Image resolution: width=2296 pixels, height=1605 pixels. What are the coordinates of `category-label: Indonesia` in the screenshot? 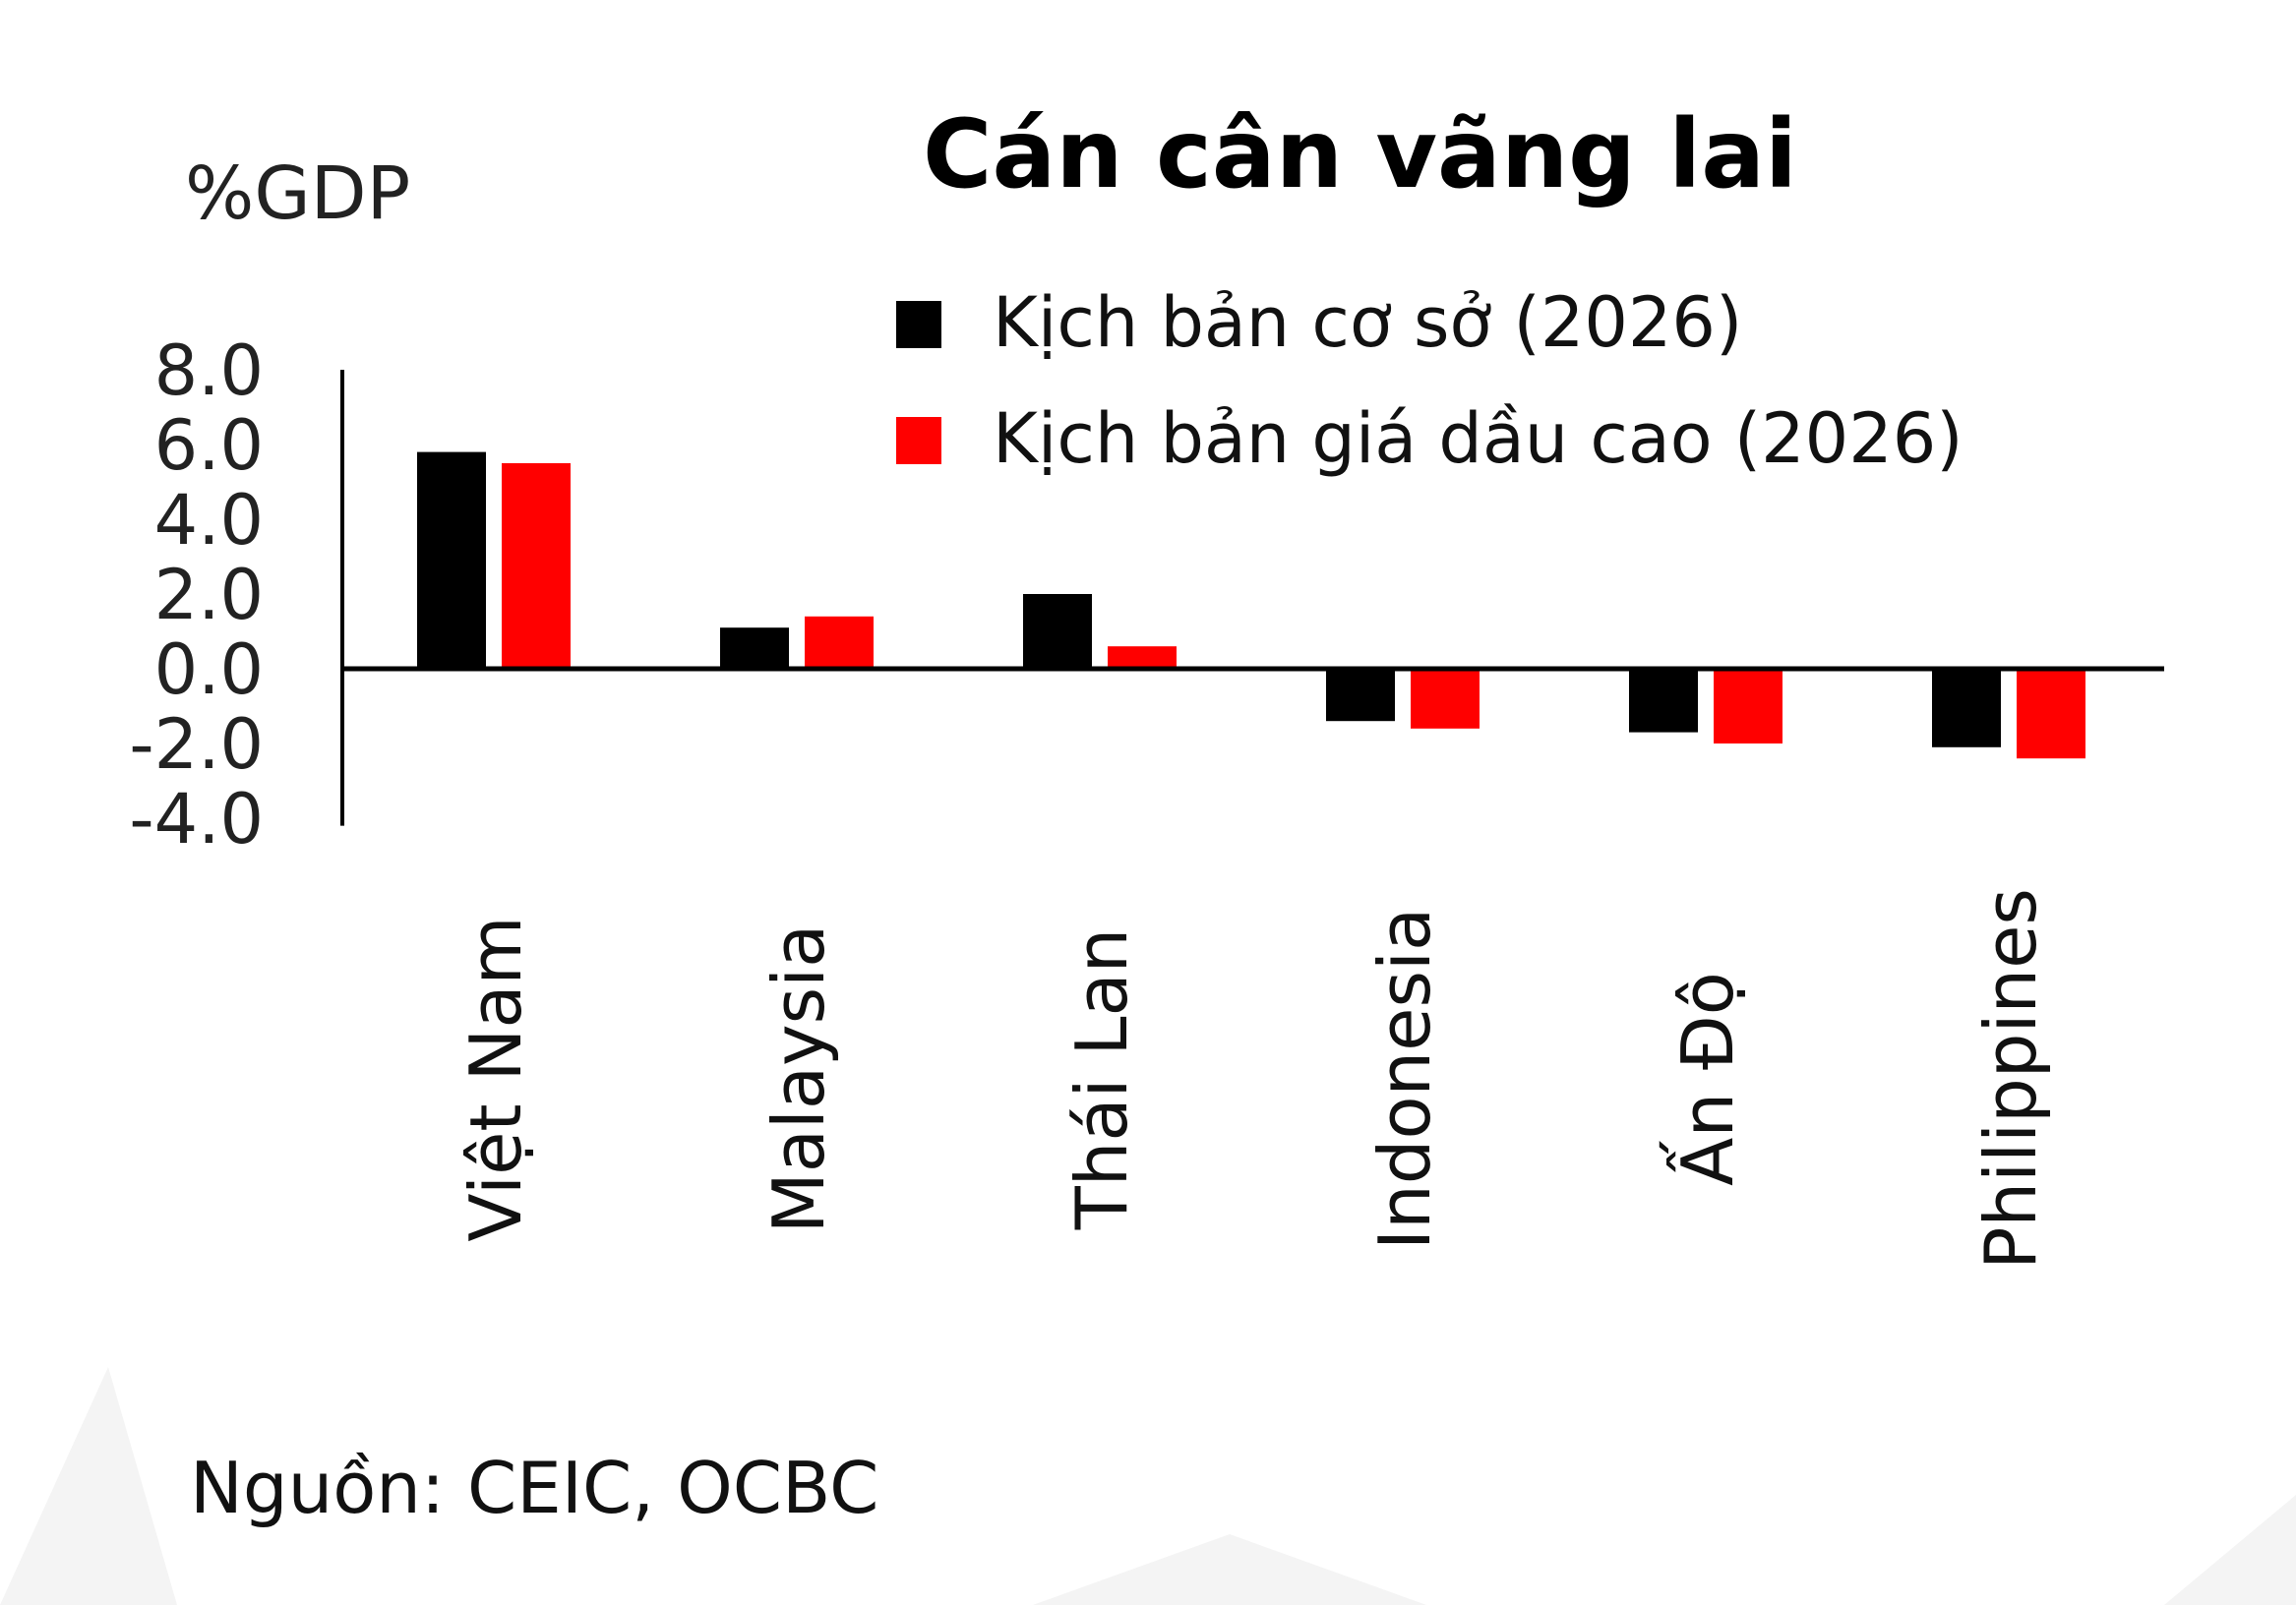 It's located at (1404, 1079).